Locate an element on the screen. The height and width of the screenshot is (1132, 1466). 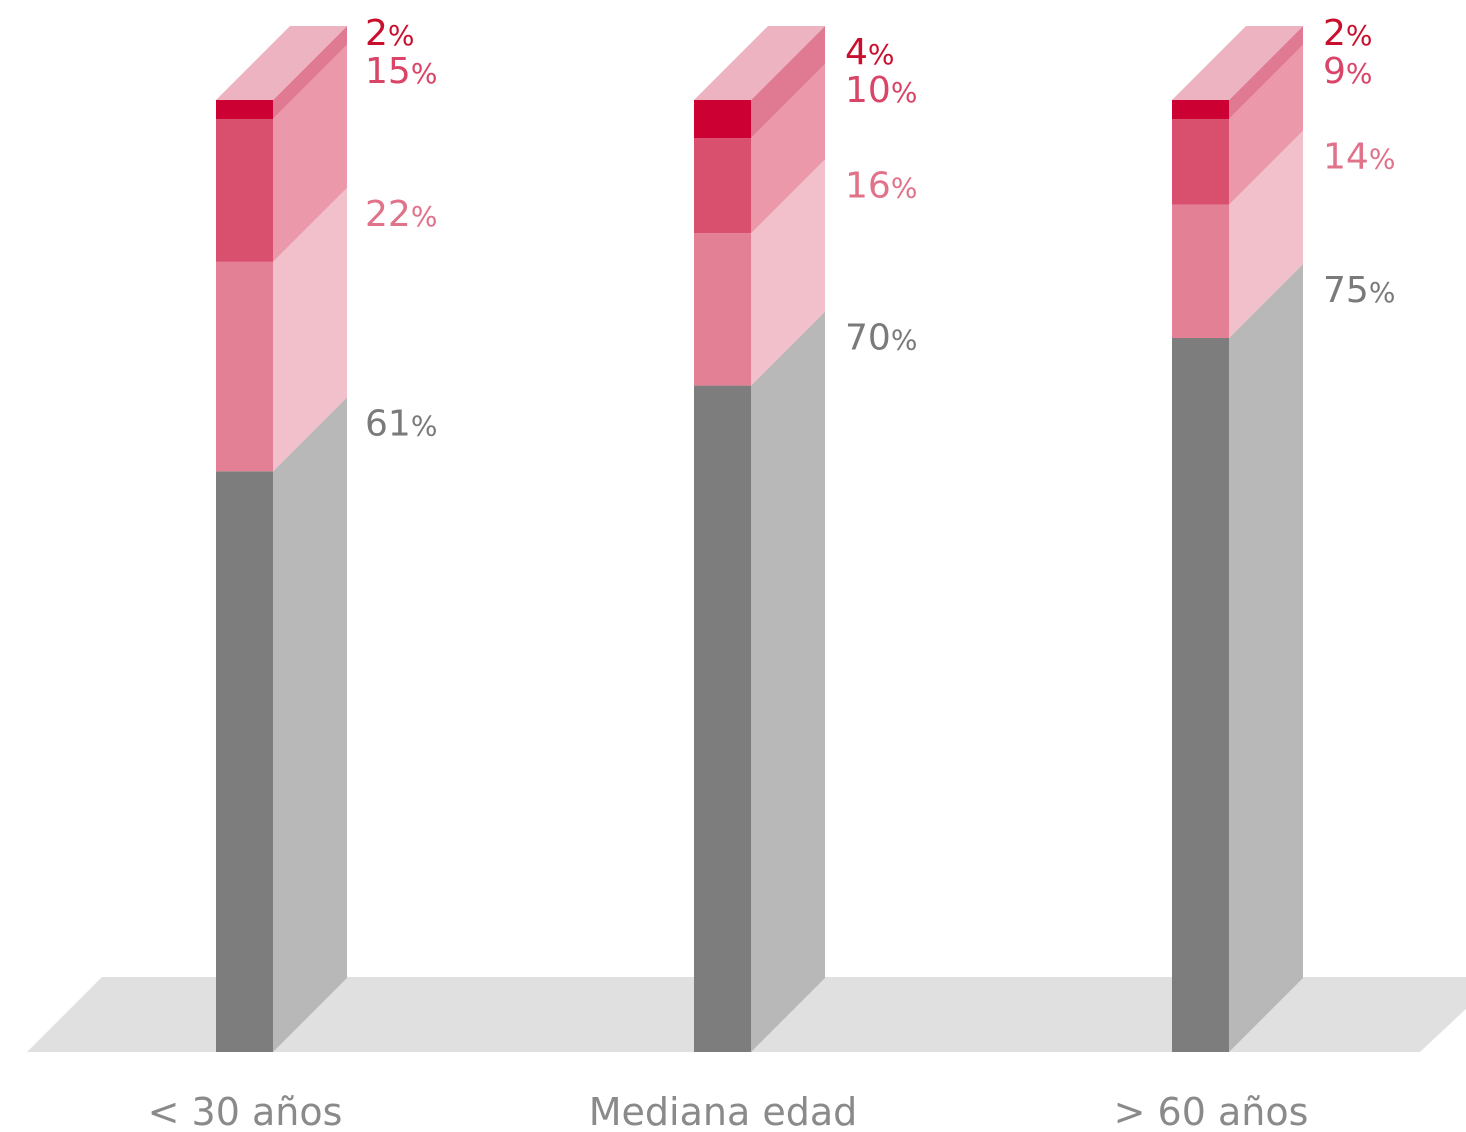
value-label: 61% is located at coordinates (401, 423).